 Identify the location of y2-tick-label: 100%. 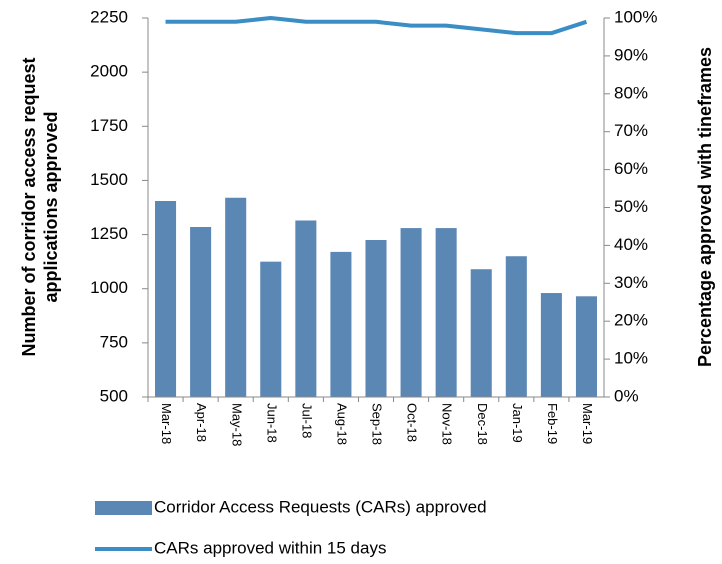
(635, 16).